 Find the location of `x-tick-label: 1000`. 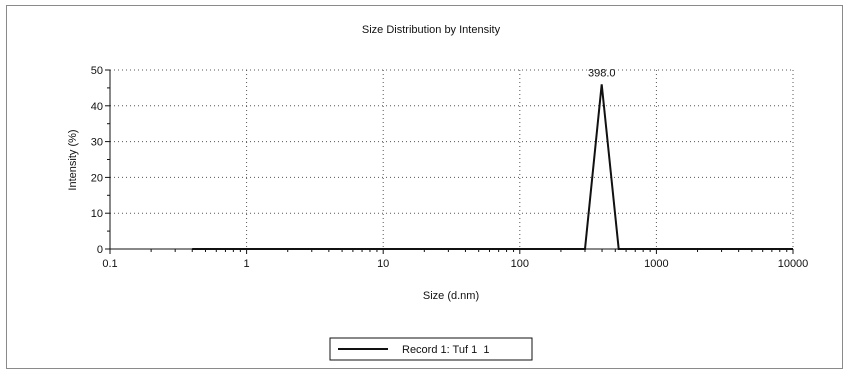

x-tick-label: 1000 is located at coordinates (656, 264).